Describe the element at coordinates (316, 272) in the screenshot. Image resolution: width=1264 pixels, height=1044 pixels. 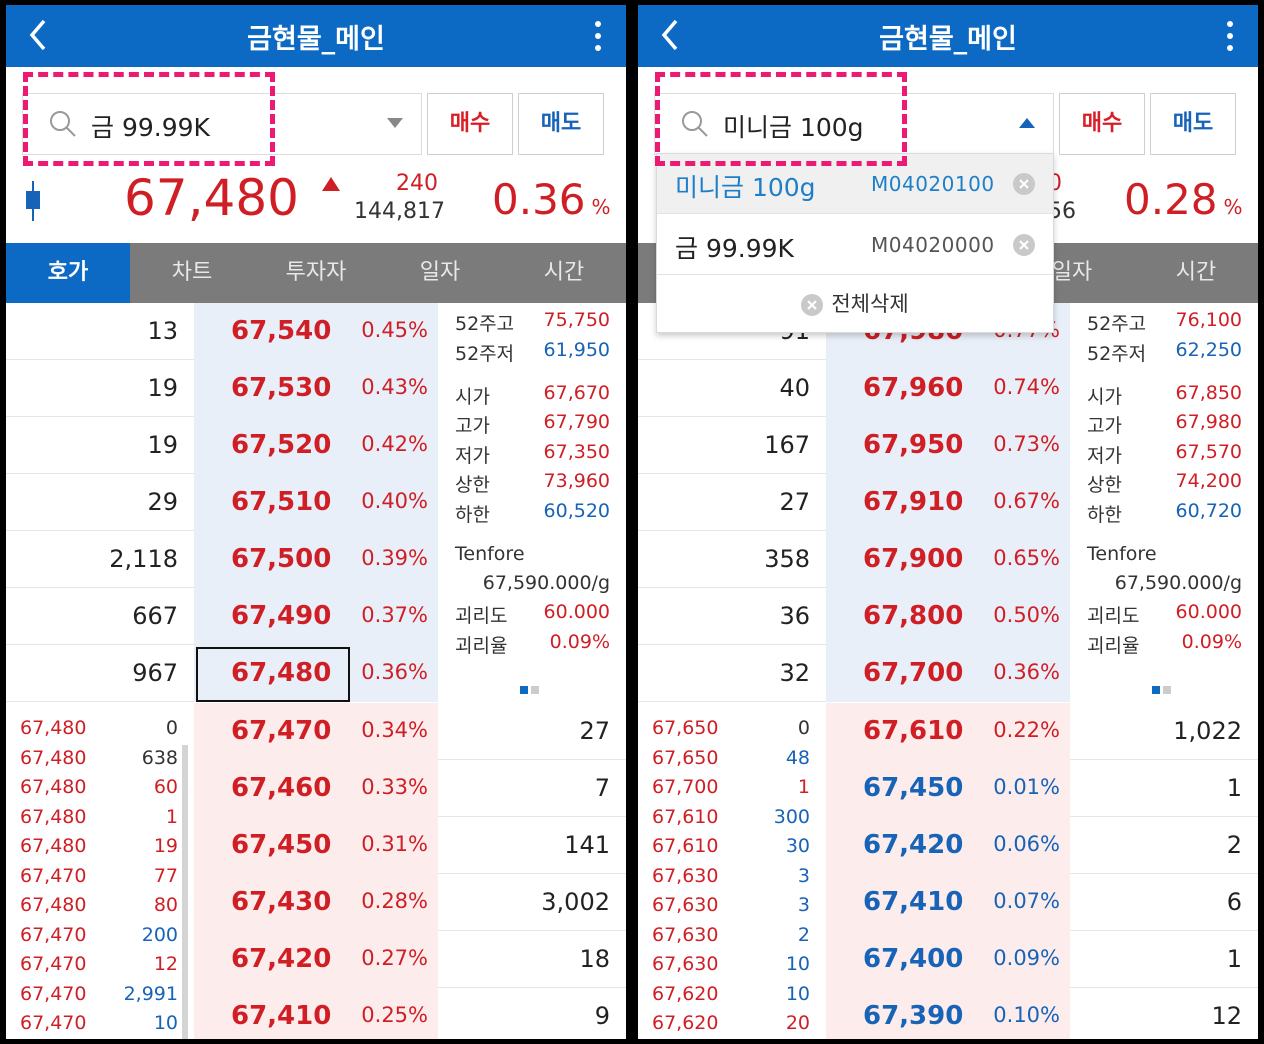
I see `tab-investor: 투자자` at that location.